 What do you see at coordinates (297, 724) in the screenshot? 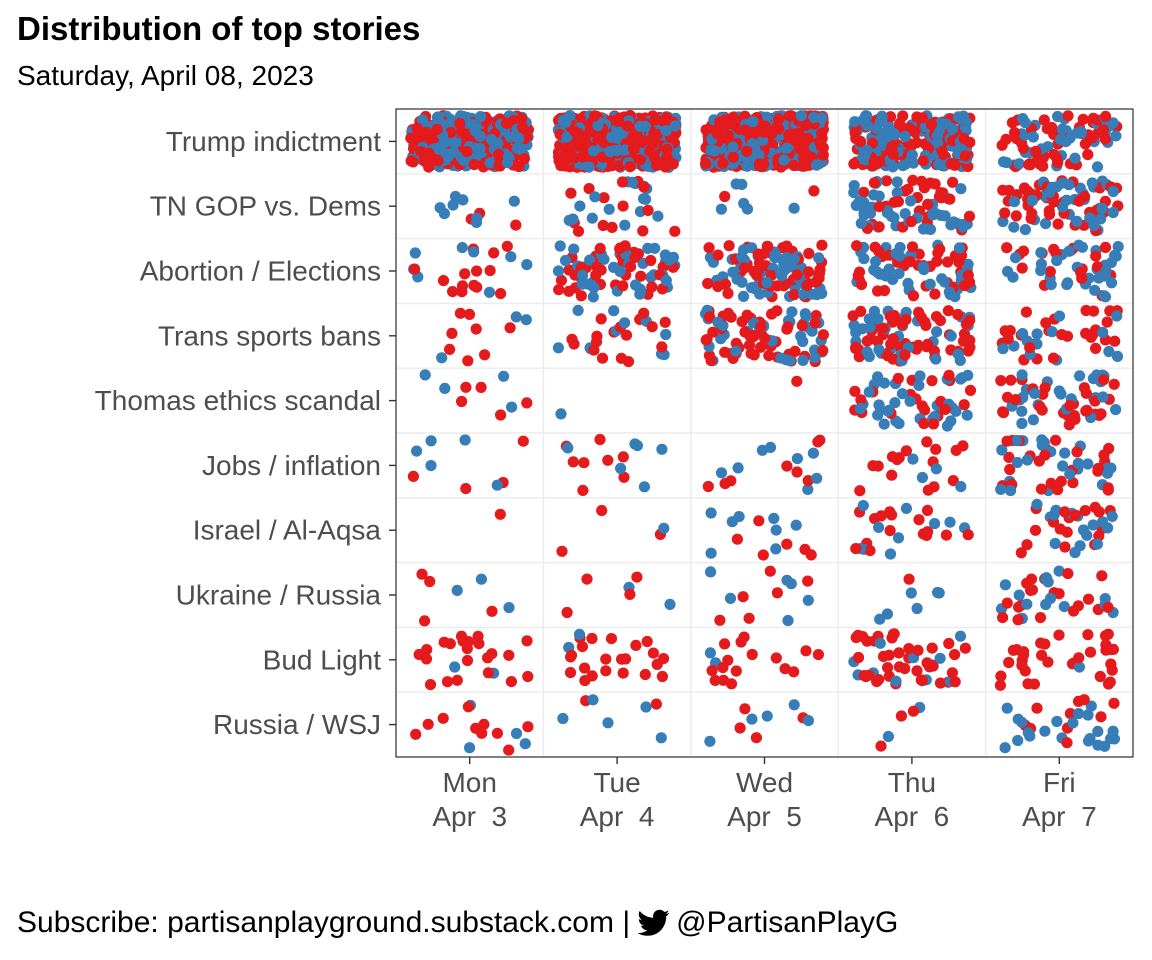
I see `y-tick-label: Russia / WSJ` at bounding box center [297, 724].